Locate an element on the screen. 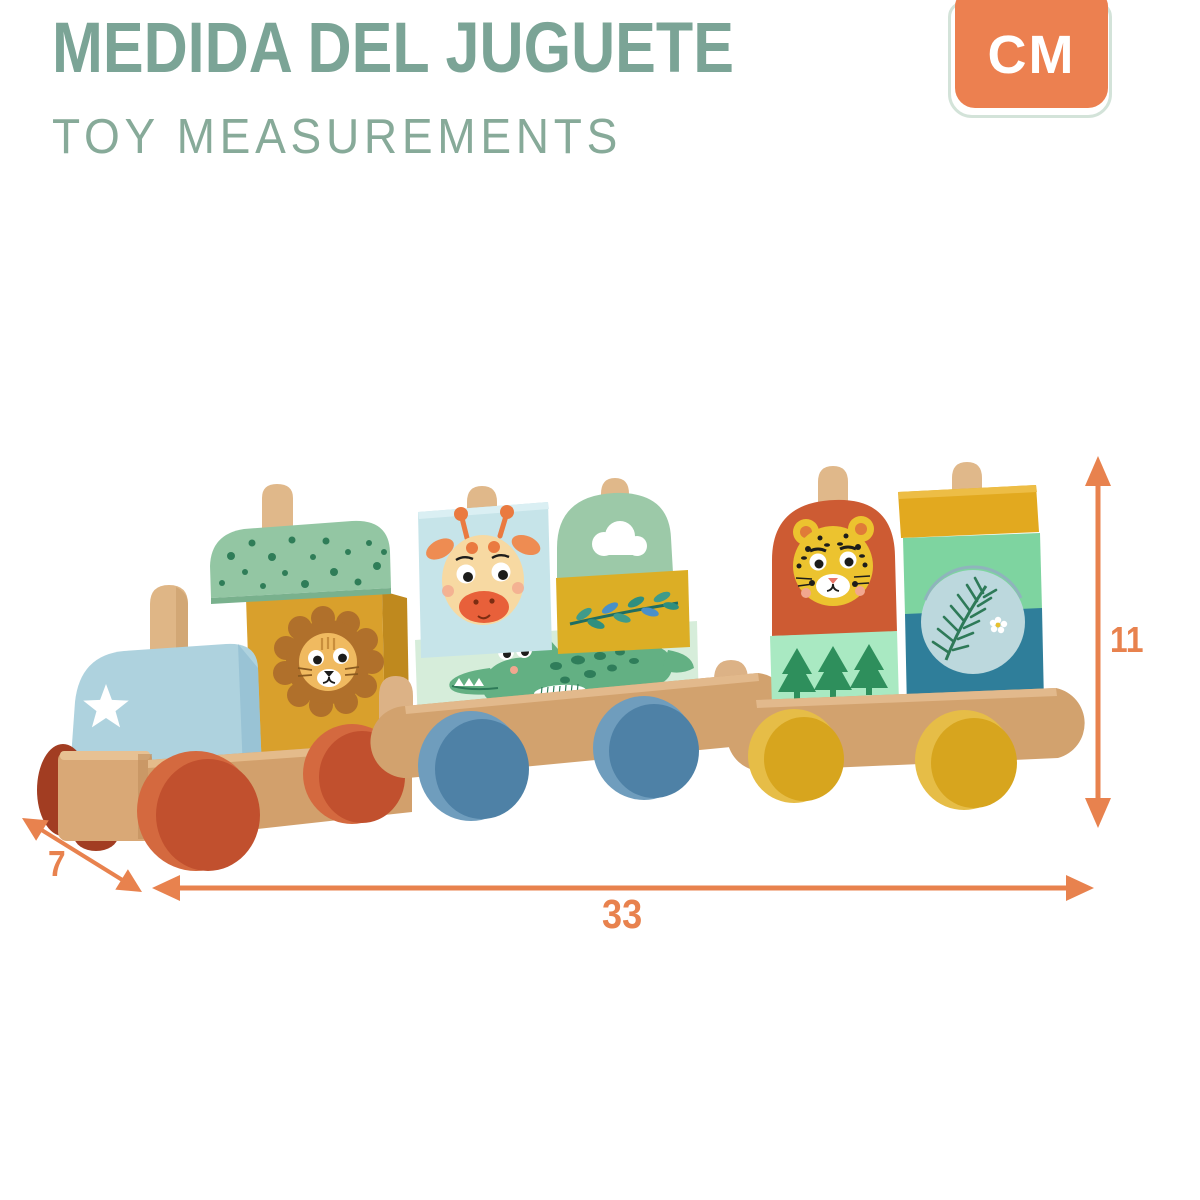 This screenshot has height=1200, width=1200. branch-block is located at coordinates (623, 612).